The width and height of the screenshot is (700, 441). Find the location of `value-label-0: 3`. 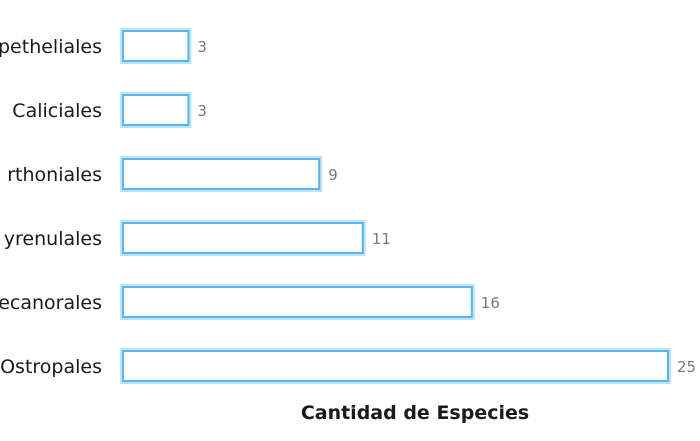

value-label-0: 3 is located at coordinates (202, 47).